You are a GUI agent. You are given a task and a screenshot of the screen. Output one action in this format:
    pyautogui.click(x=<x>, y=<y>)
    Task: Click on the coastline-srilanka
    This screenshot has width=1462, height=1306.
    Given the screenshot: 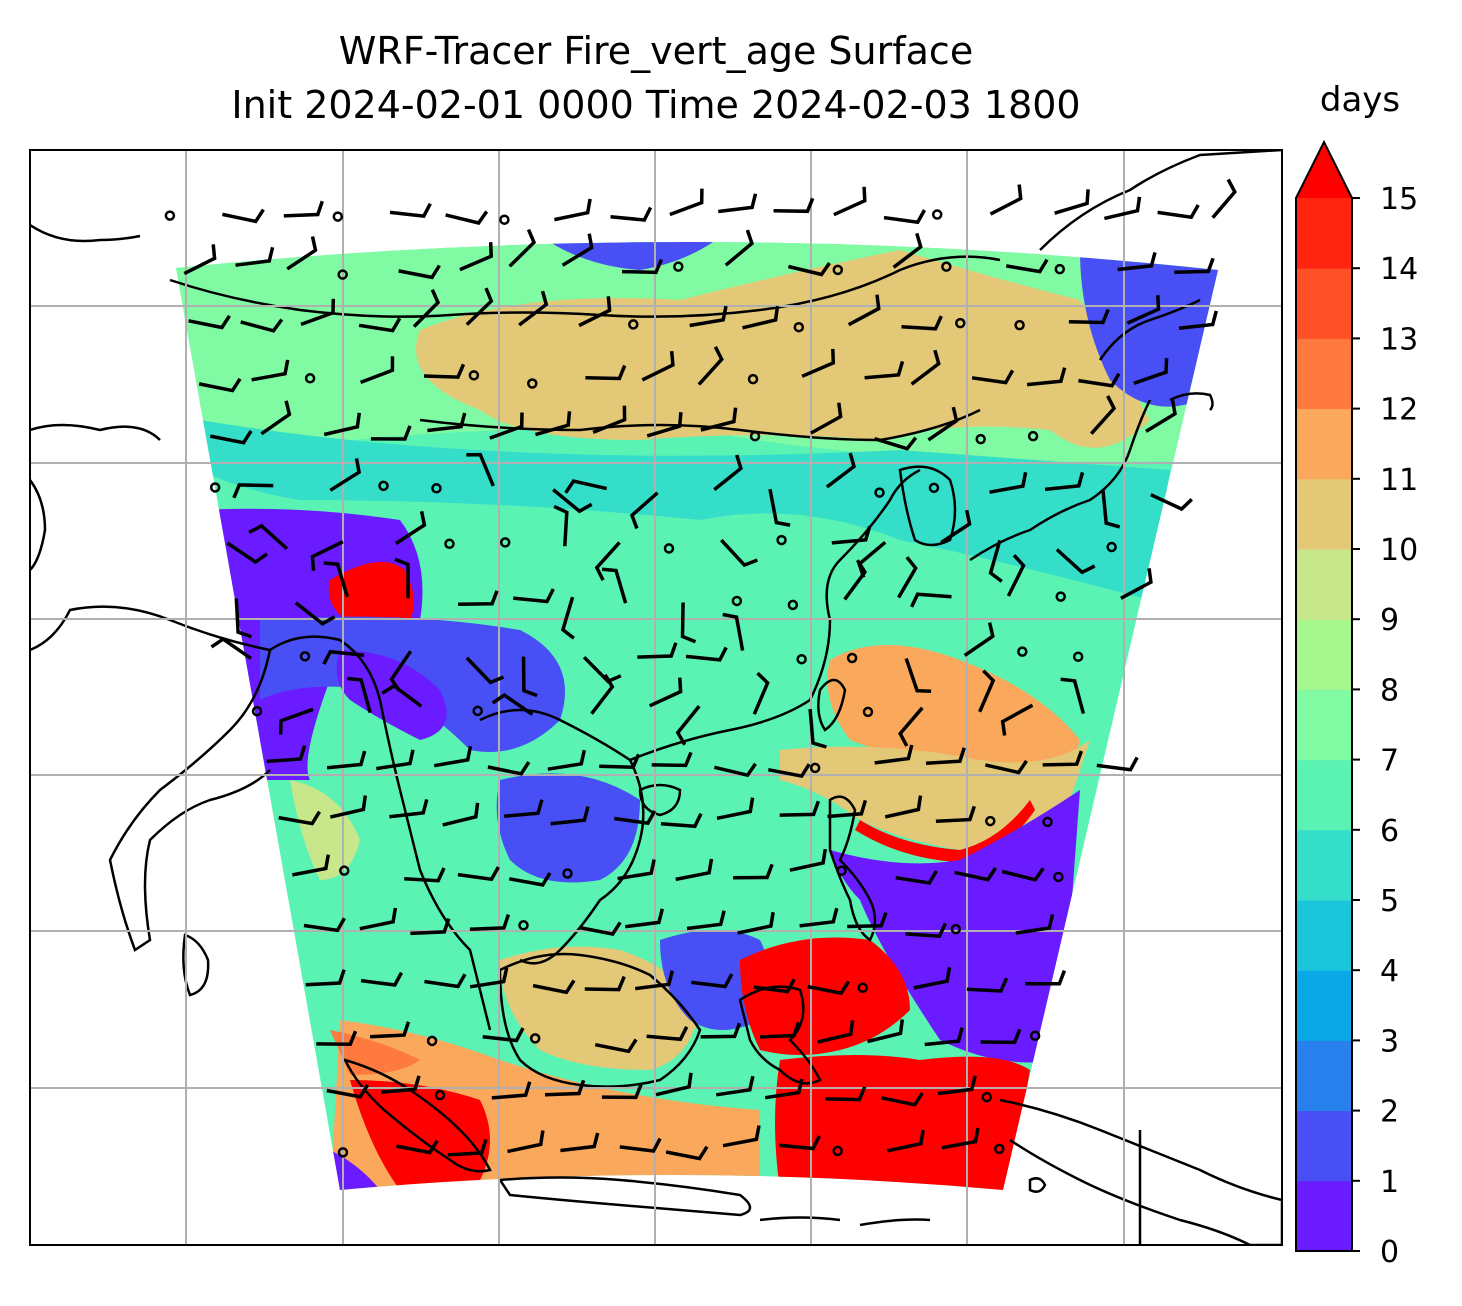 What is the action you would take?
    pyautogui.click(x=196, y=965)
    